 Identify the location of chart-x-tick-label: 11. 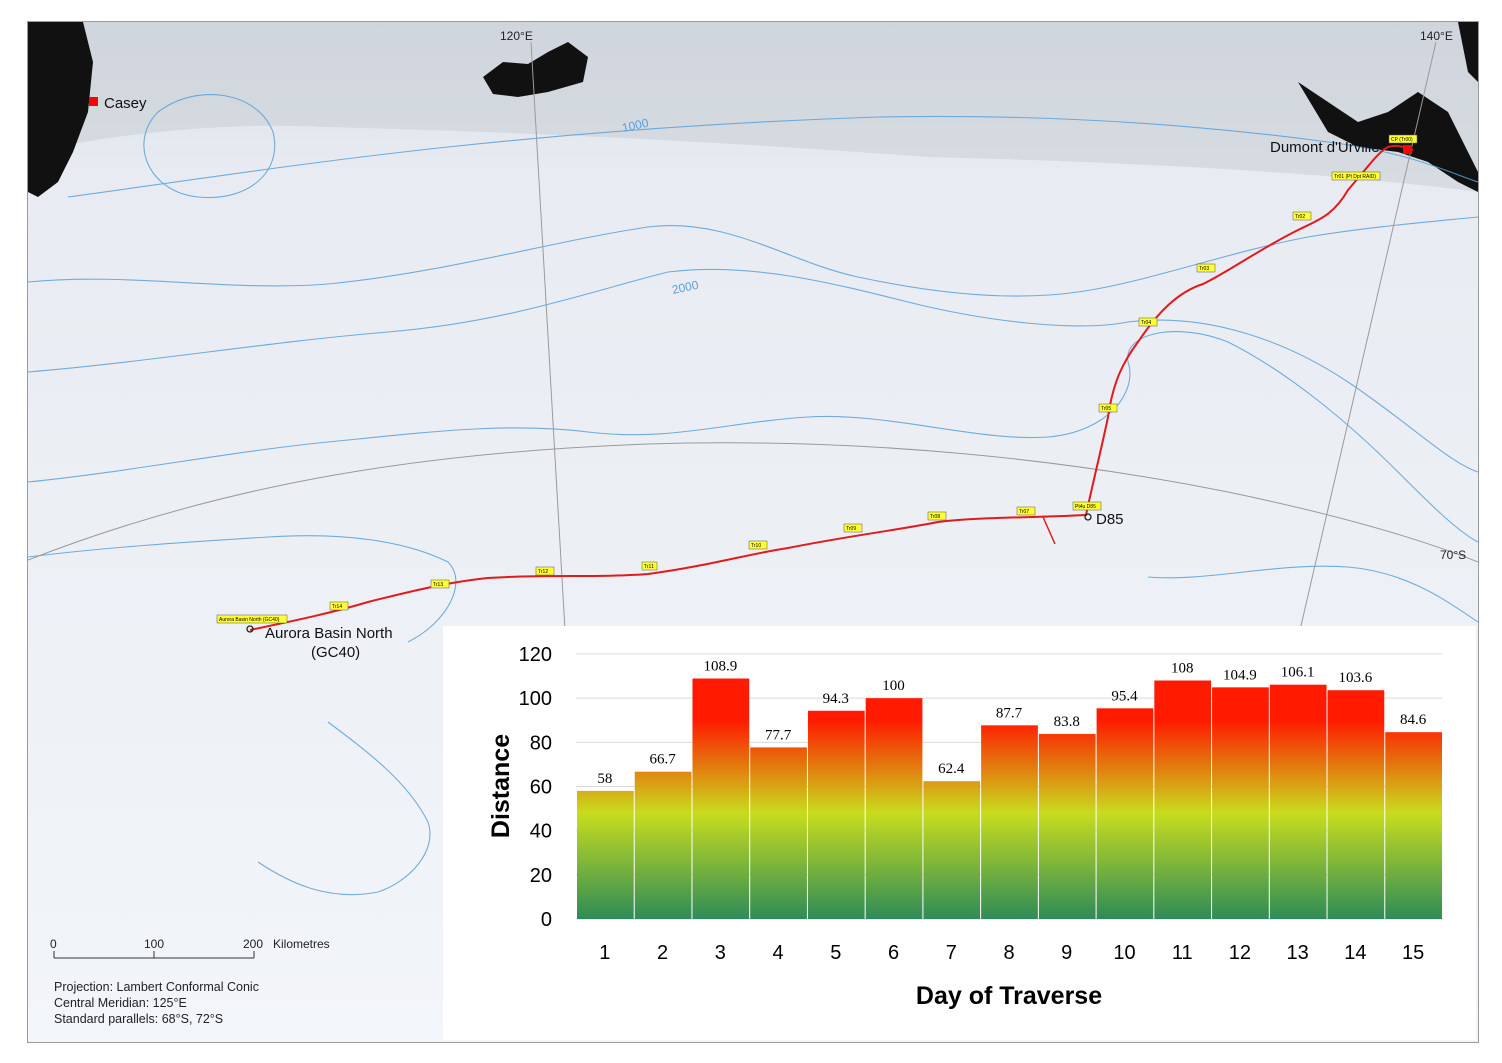
(1182, 953).